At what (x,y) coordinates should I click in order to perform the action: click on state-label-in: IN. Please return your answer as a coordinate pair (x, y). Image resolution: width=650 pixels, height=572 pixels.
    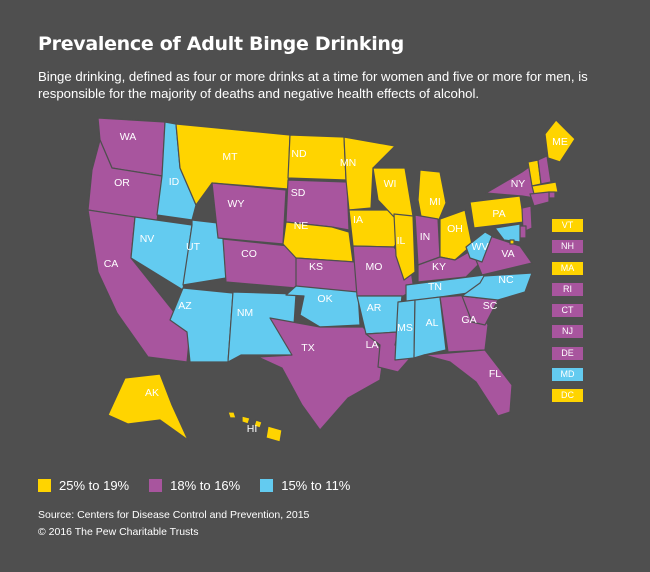
    Looking at the image, I should click on (425, 237).